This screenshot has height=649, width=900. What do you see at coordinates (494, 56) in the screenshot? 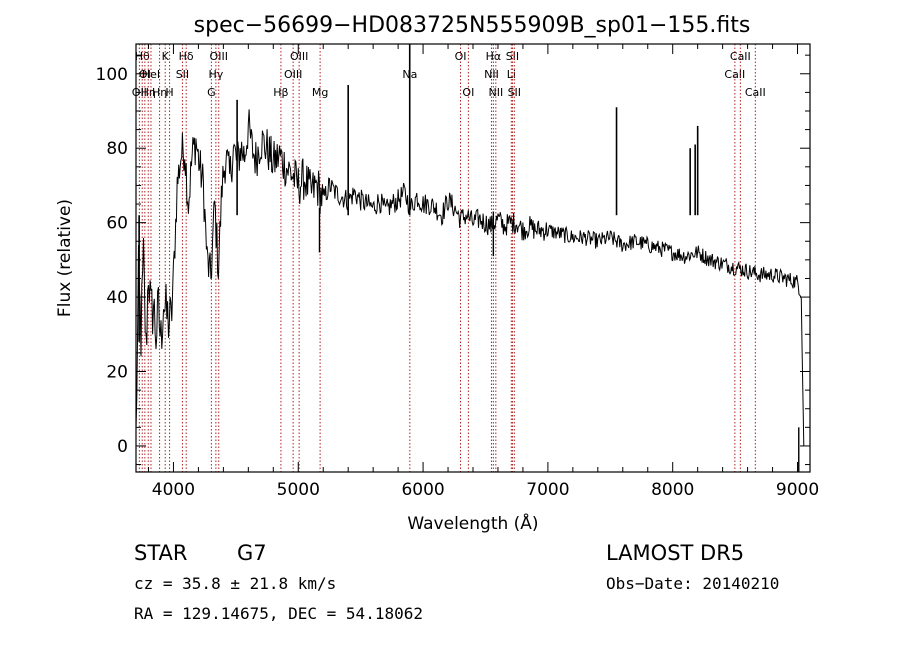
I see `line-marker-label: Hα` at bounding box center [494, 56].